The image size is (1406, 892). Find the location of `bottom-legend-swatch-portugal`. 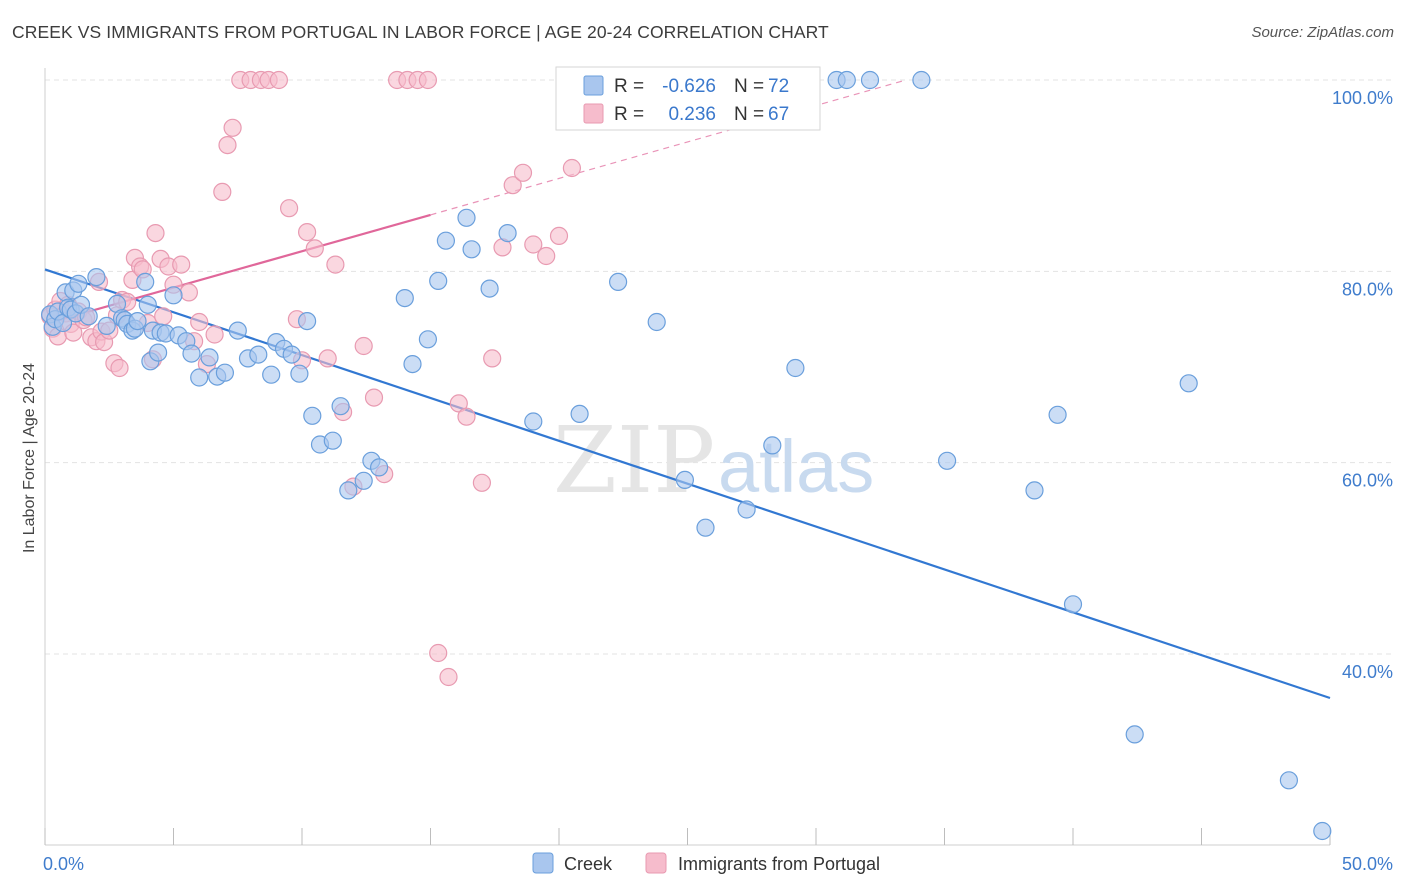

bottom-legend-swatch-portugal is located at coordinates (656, 863).